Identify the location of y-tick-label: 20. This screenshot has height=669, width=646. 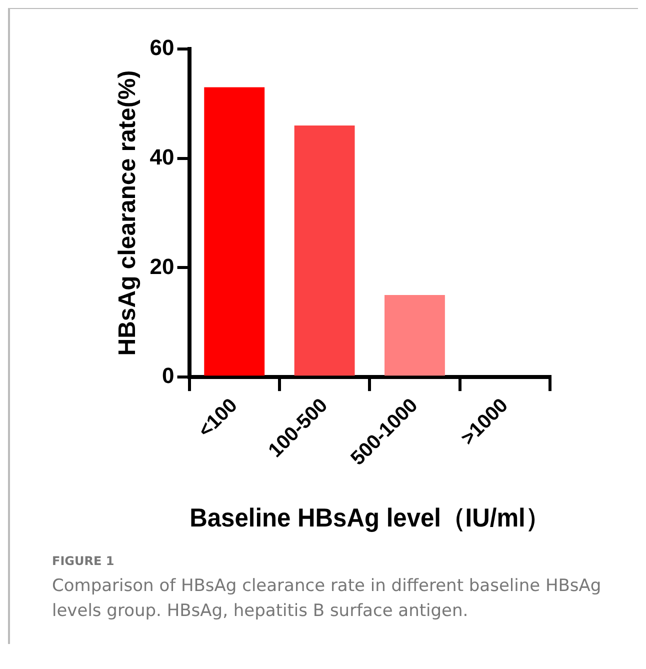
(162, 266).